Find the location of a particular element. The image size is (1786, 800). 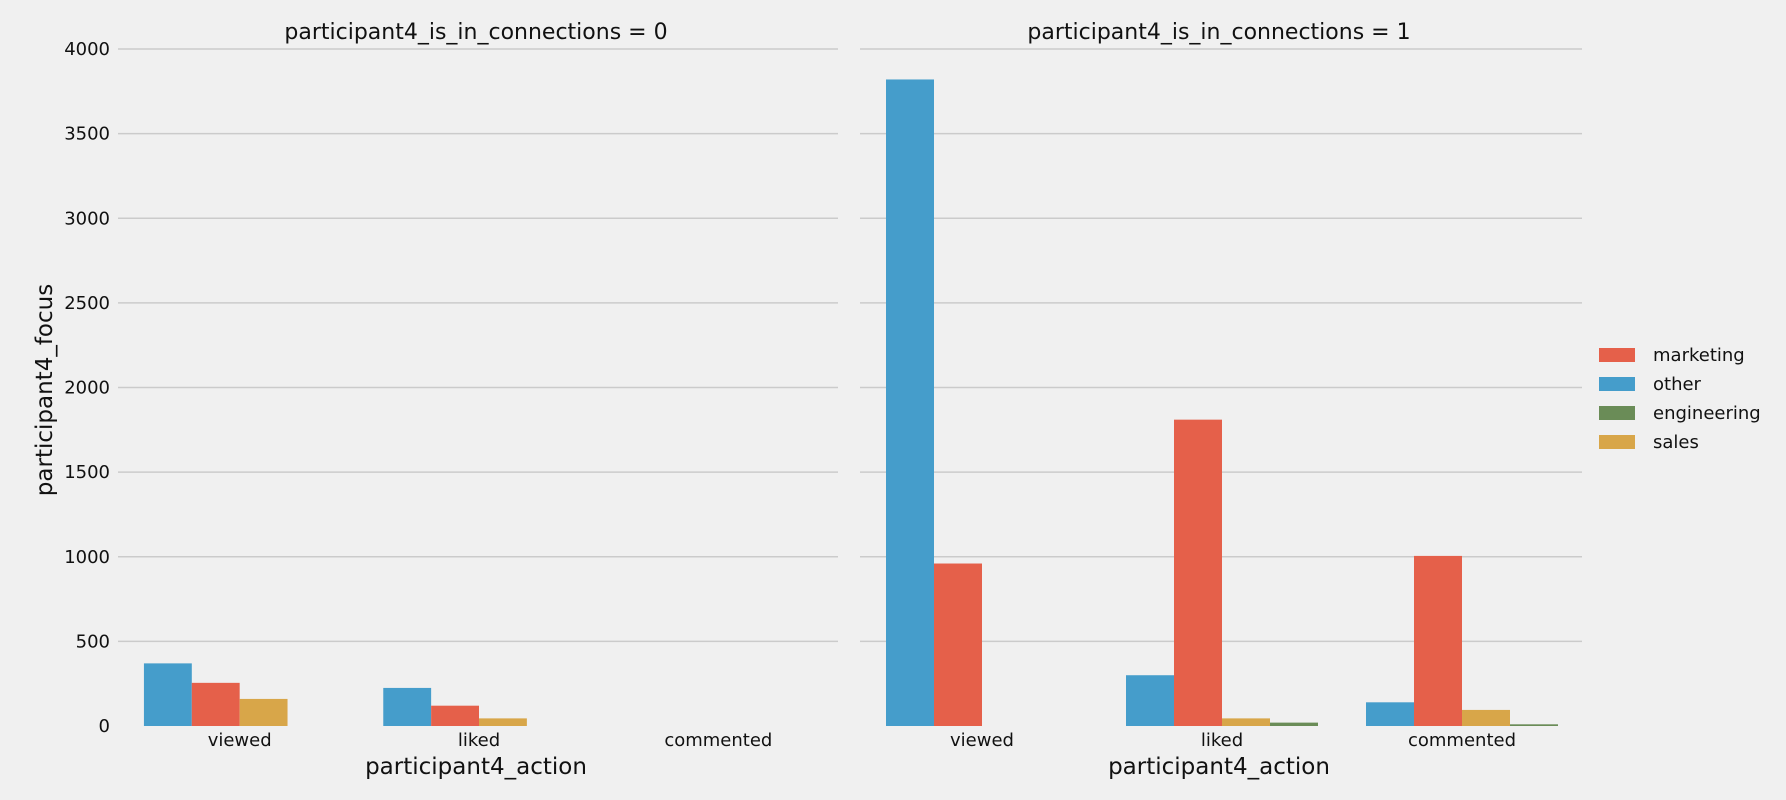

bar-engineering-liked is located at coordinates (1294, 724).